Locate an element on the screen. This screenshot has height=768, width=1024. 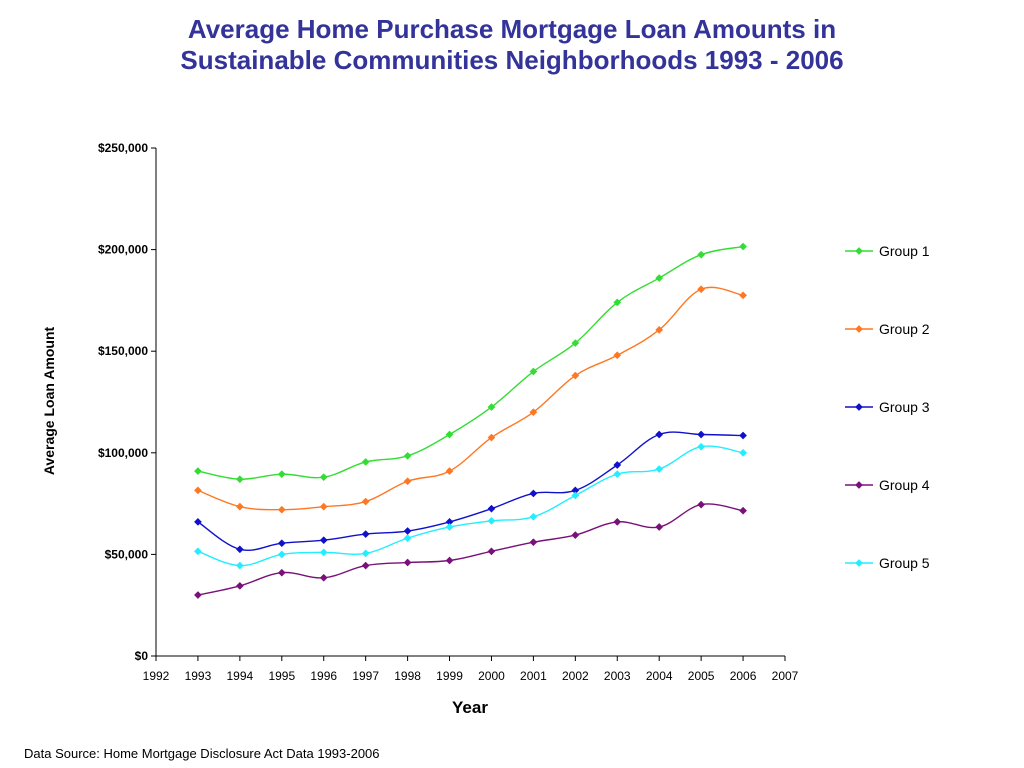
x-tick-label: 2004 is located at coordinates (659, 676).